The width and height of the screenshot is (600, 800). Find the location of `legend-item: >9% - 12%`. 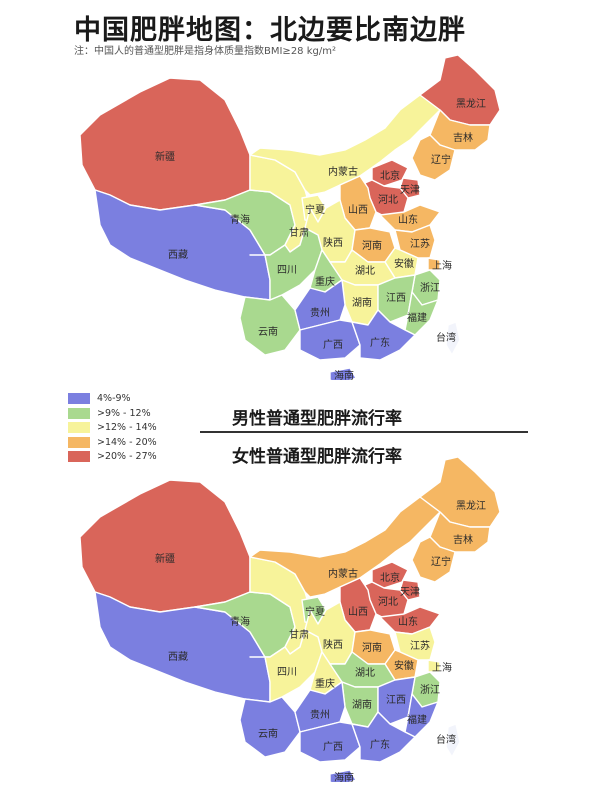

legend-item: >9% - 12% is located at coordinates (138, 413).